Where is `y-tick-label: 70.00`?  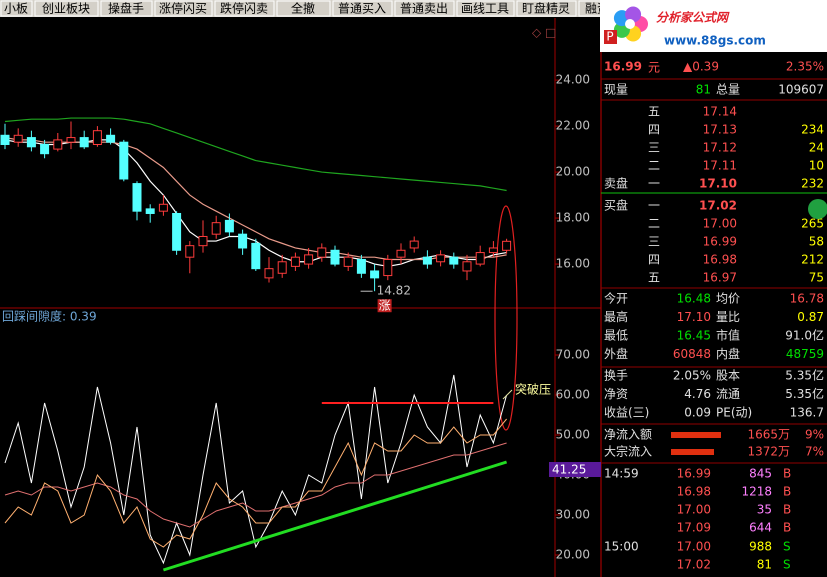 y-tick-label: 70.00 is located at coordinates (573, 355).